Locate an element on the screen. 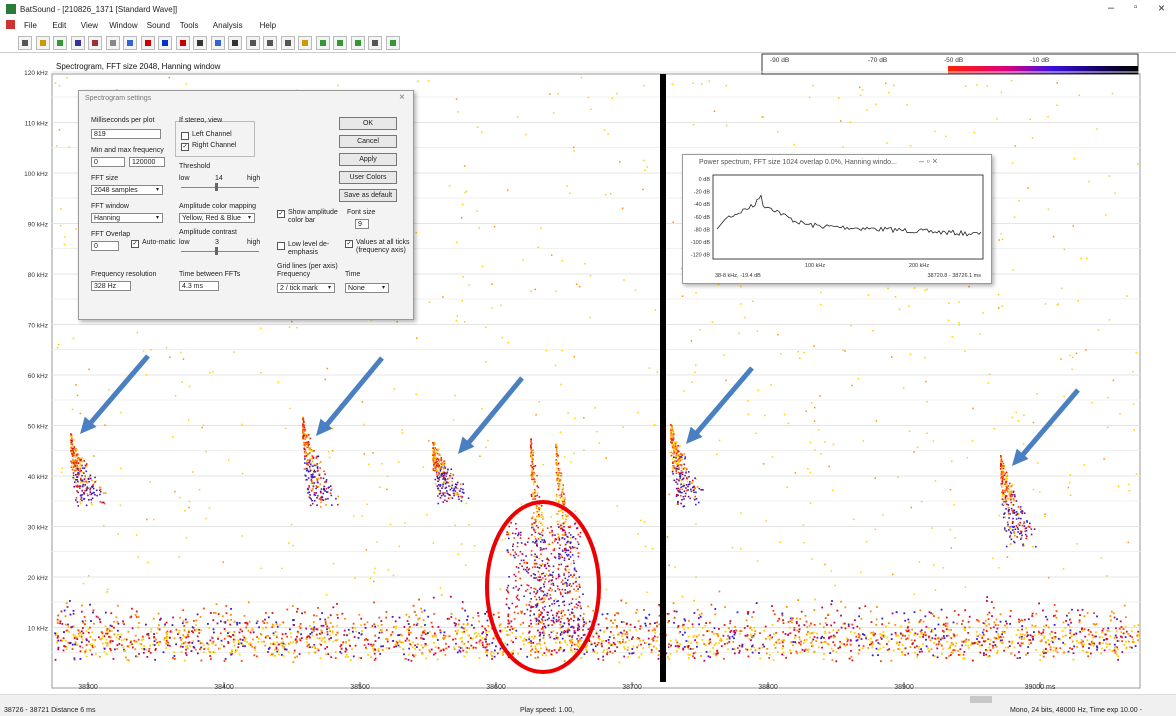 The image size is (1176, 716). dropdown: 2048 samples is located at coordinates (127, 190).